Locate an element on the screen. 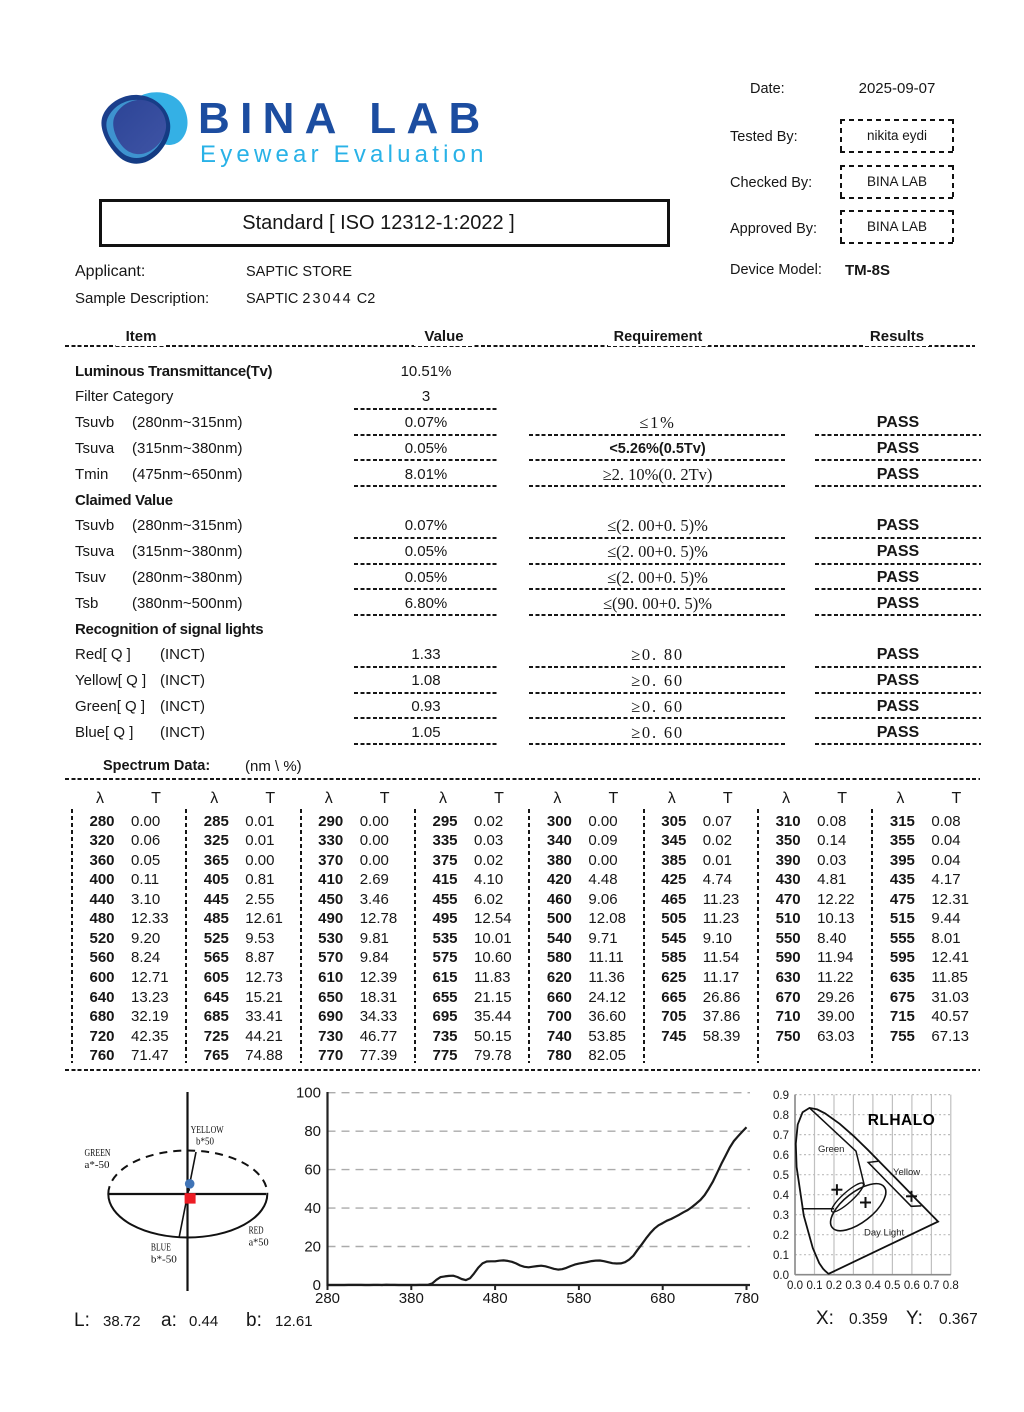 This screenshot has height=1412, width=1024. svg-text: 680 is located at coordinates (662, 1298).